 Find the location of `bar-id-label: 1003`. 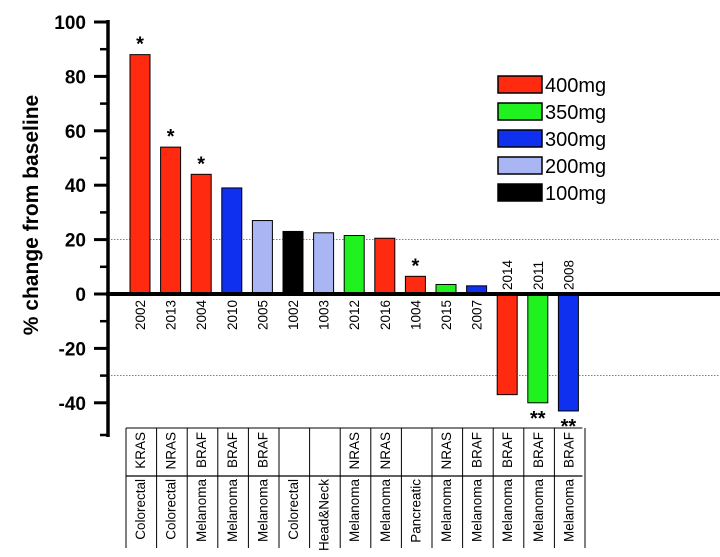

bar-id-label: 1003 is located at coordinates (324, 315).